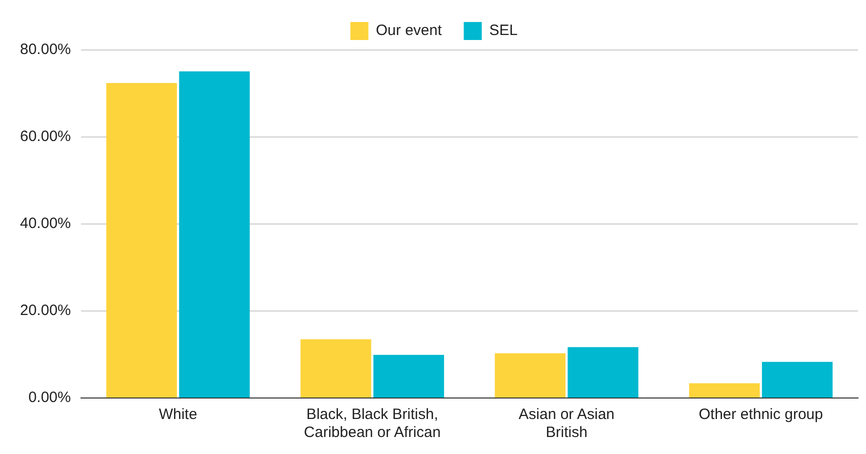  I want to click on x-tick-label: Black, Black British, Caribbean or African, so click(372, 424).